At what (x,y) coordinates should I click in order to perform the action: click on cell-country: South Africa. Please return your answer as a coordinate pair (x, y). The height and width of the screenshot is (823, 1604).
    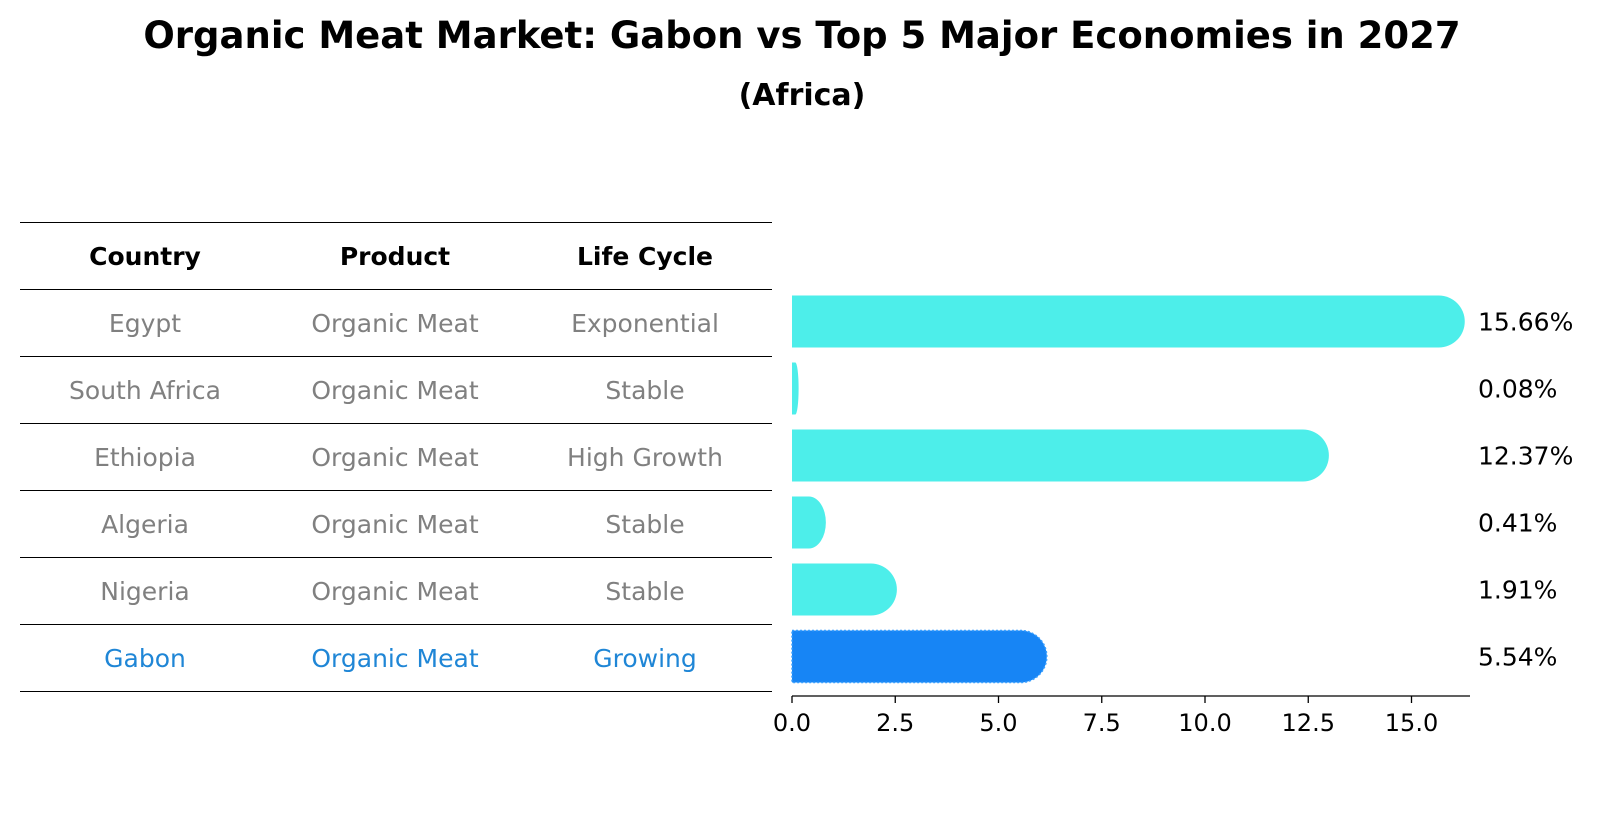
    Looking at the image, I should click on (145, 390).